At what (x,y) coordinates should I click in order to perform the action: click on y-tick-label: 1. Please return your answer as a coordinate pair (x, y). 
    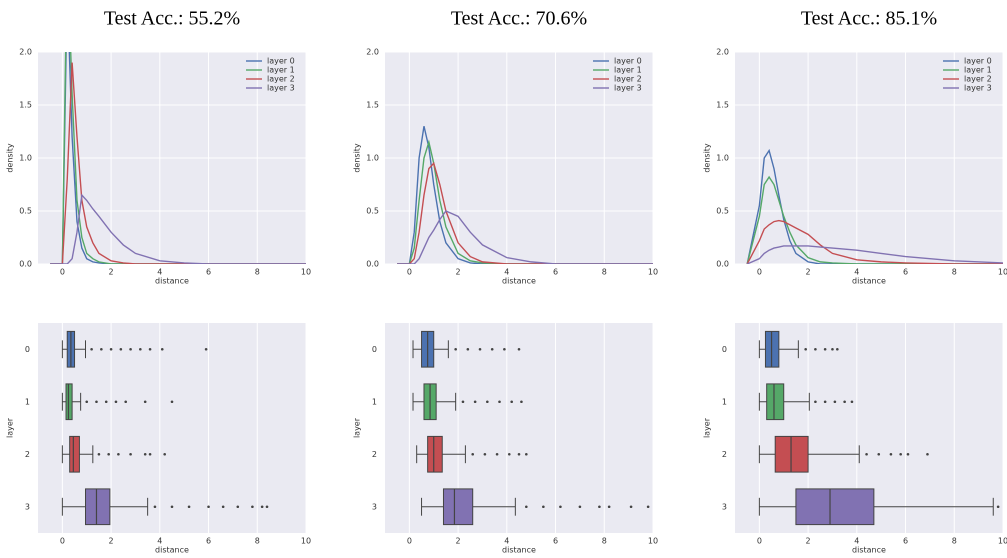
    Looking at the image, I should click on (374, 401).